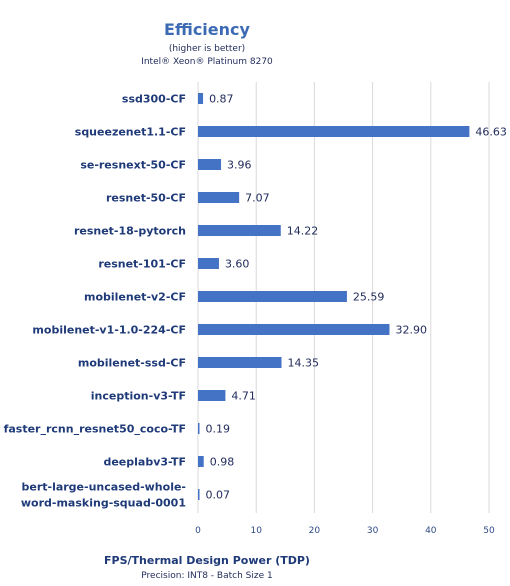 The height and width of the screenshot is (586, 510). Describe the element at coordinates (239, 165) in the screenshot. I see `value-label: 3.96` at that location.